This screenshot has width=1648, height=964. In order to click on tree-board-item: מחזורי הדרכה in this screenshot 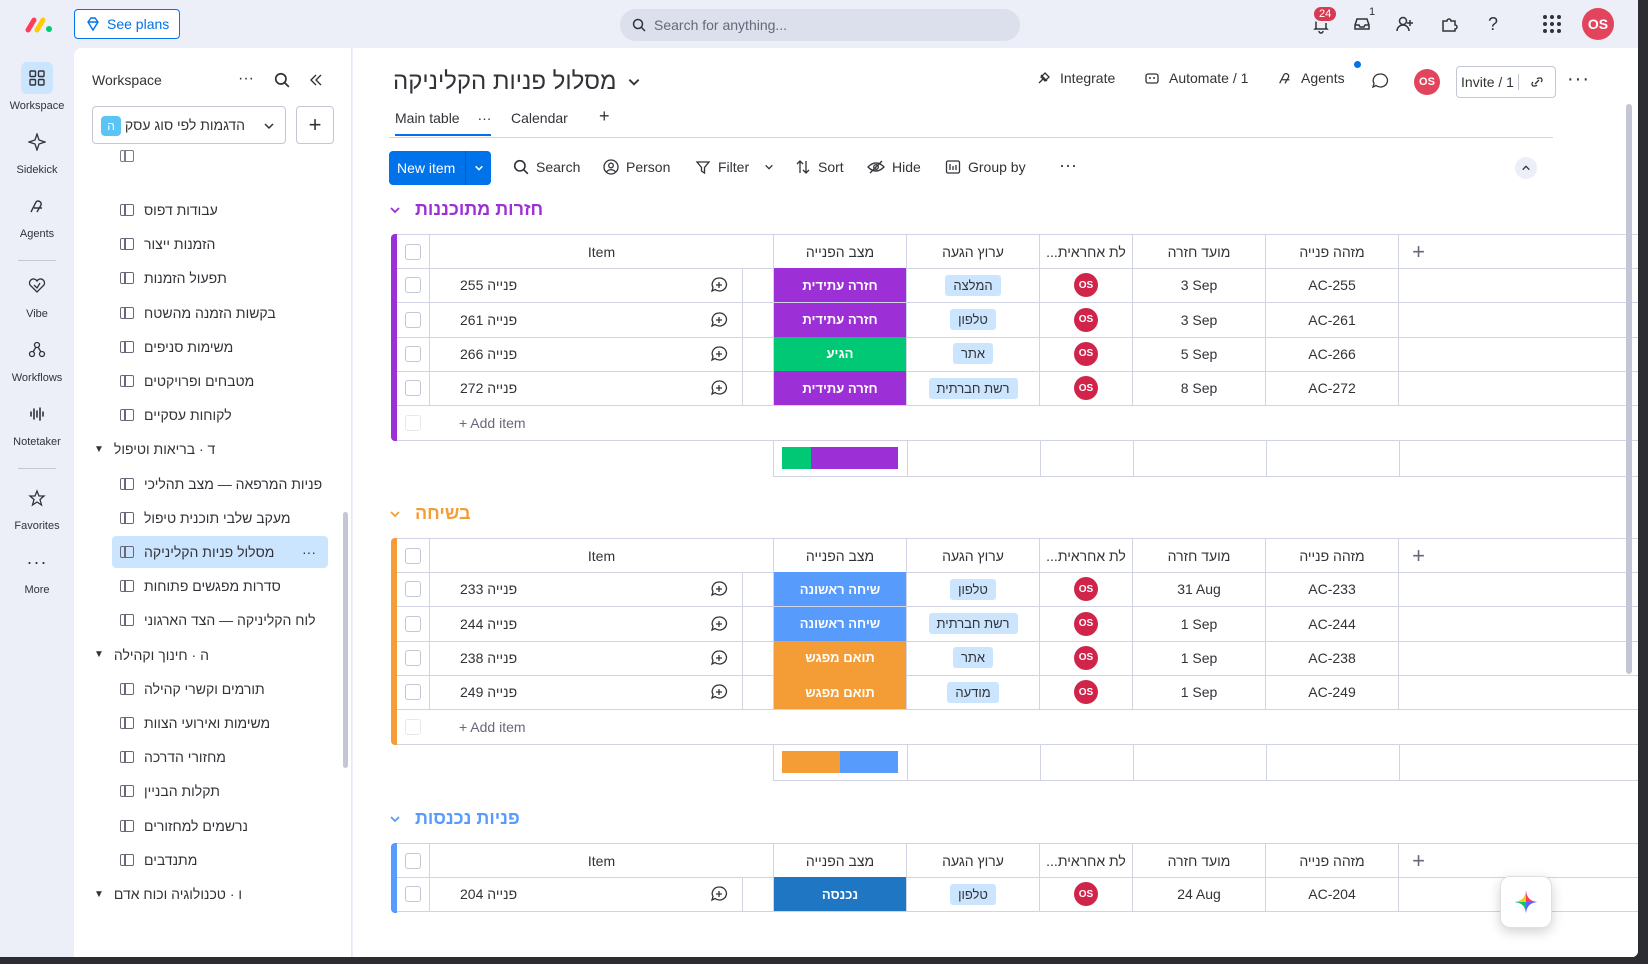, I will do `click(220, 757)`.